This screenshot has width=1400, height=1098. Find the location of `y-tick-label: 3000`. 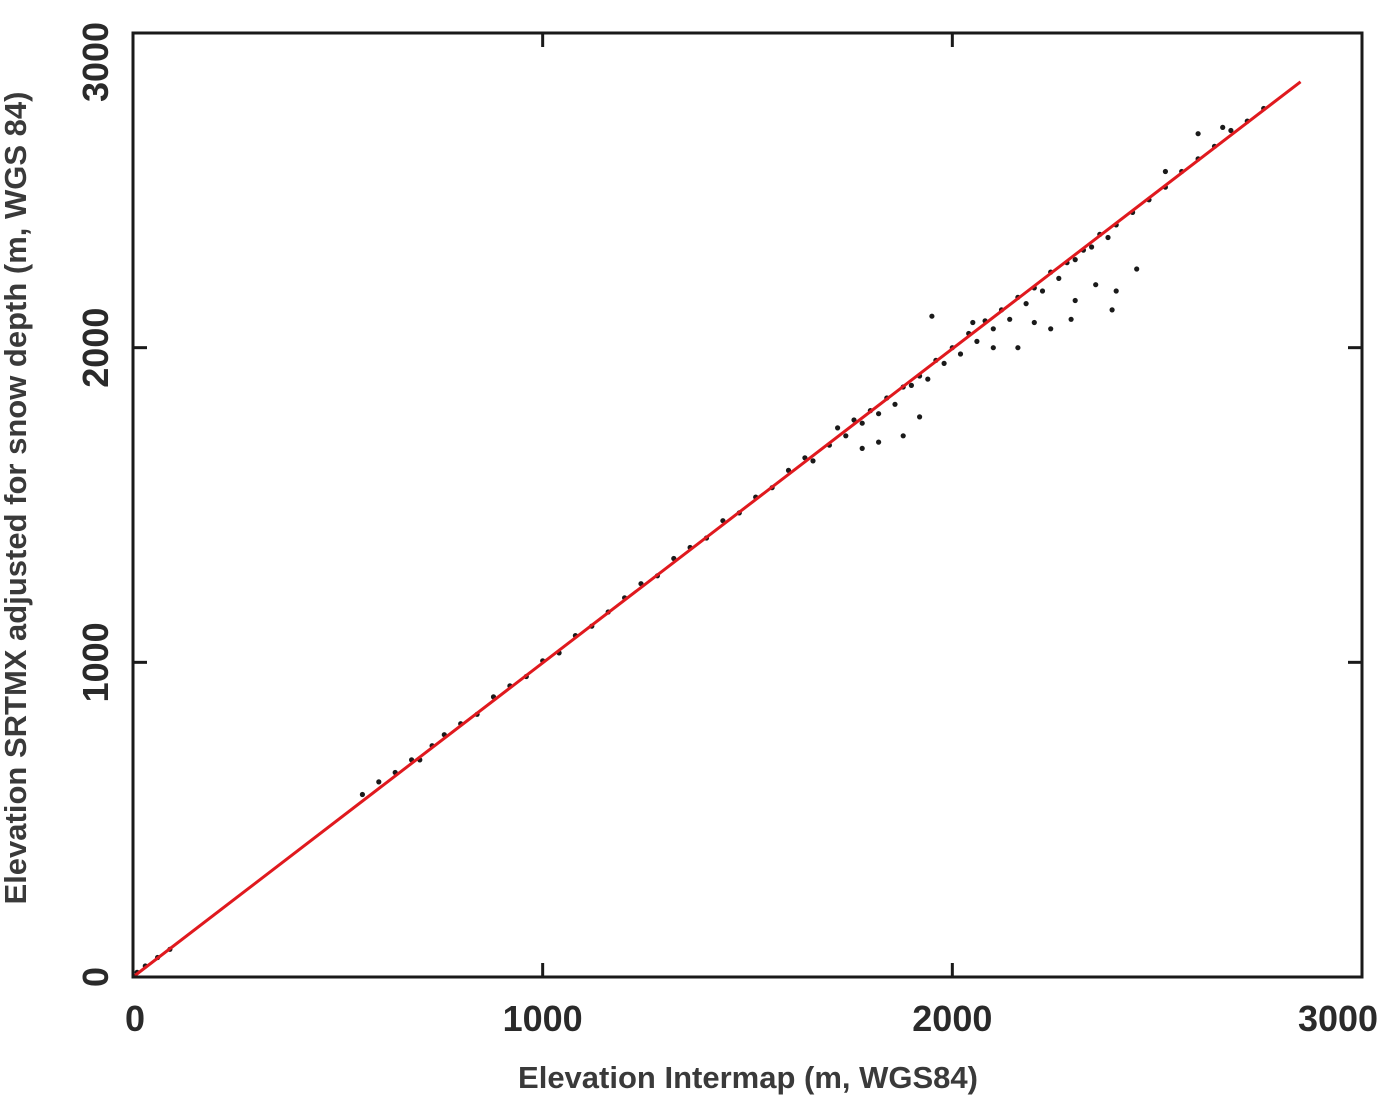

y-tick-label: 3000 is located at coordinates (95, 62).